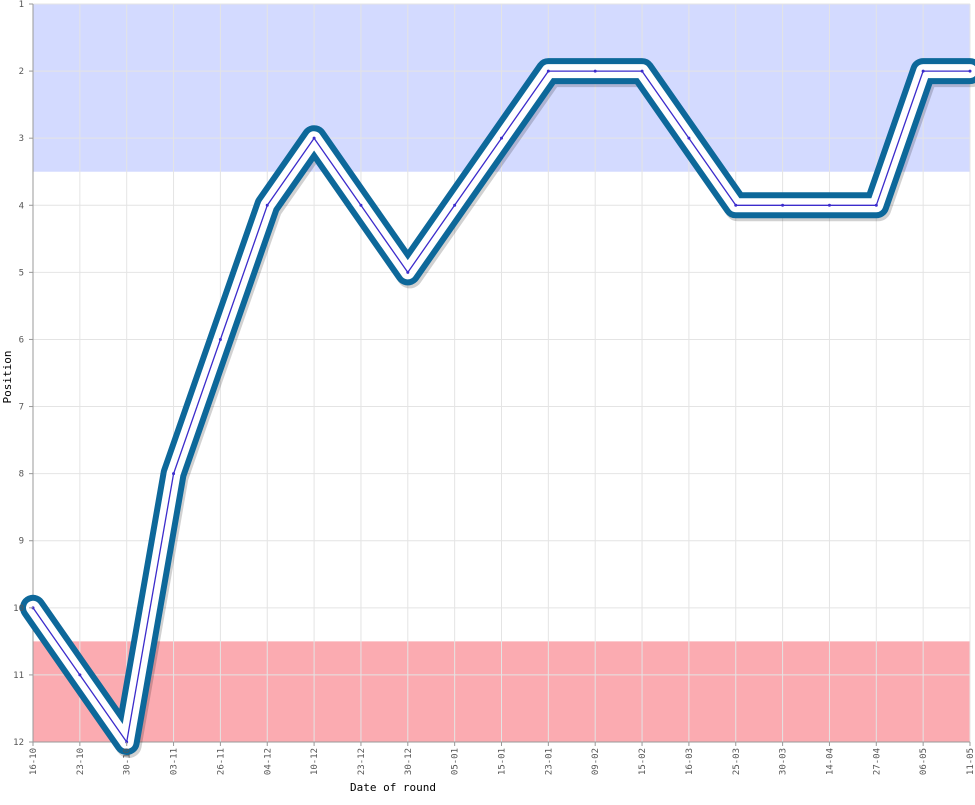 This screenshot has height=805, width=975. I want to click on x-tick-label: 03-11, so click(175, 761).